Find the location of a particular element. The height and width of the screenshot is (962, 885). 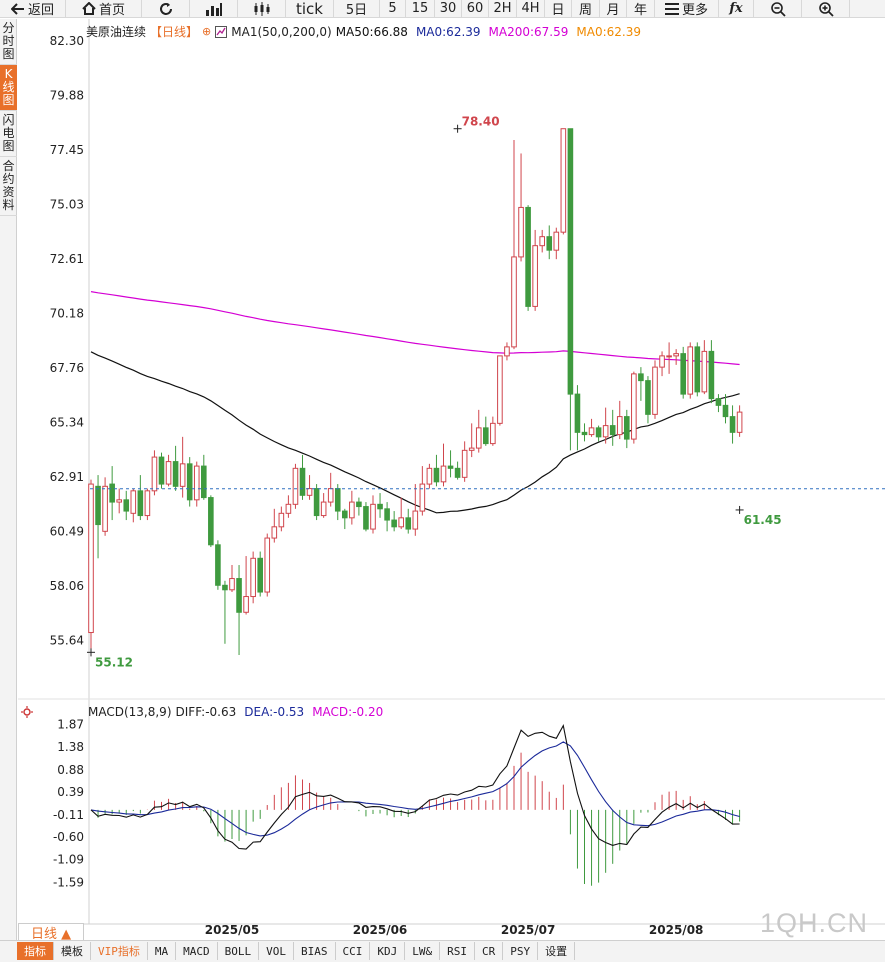

zoom-in-button is located at coordinates (826, 9).